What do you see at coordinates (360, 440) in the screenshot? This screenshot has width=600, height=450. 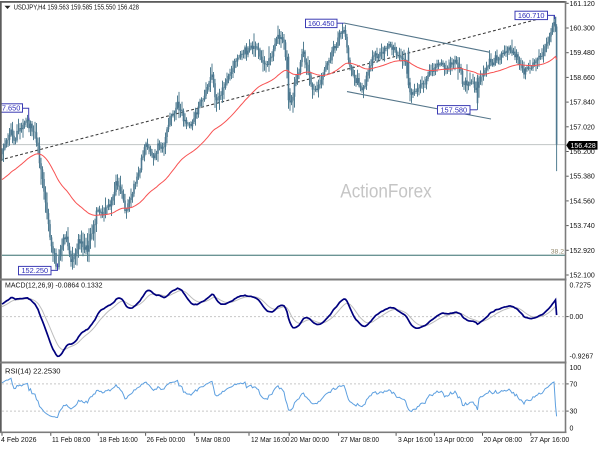 I see `svg-text: 27 Mar 08:00` at bounding box center [360, 440].